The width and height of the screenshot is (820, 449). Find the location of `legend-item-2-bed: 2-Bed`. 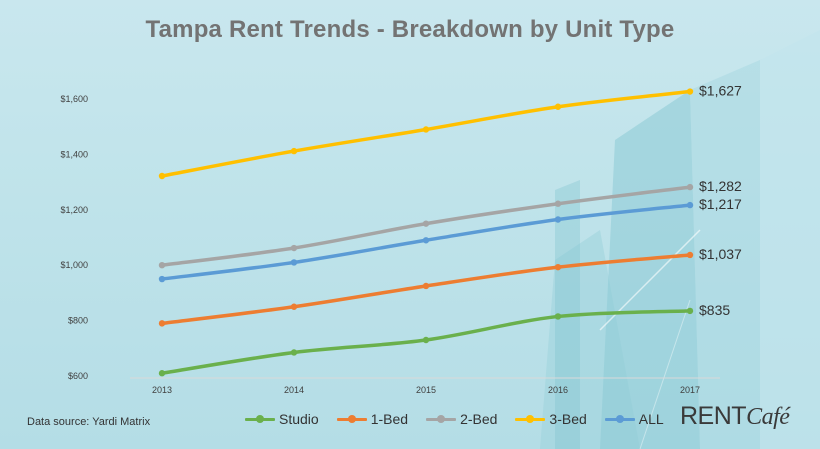

legend-item-2-bed: 2-Bed is located at coordinates (461, 419).